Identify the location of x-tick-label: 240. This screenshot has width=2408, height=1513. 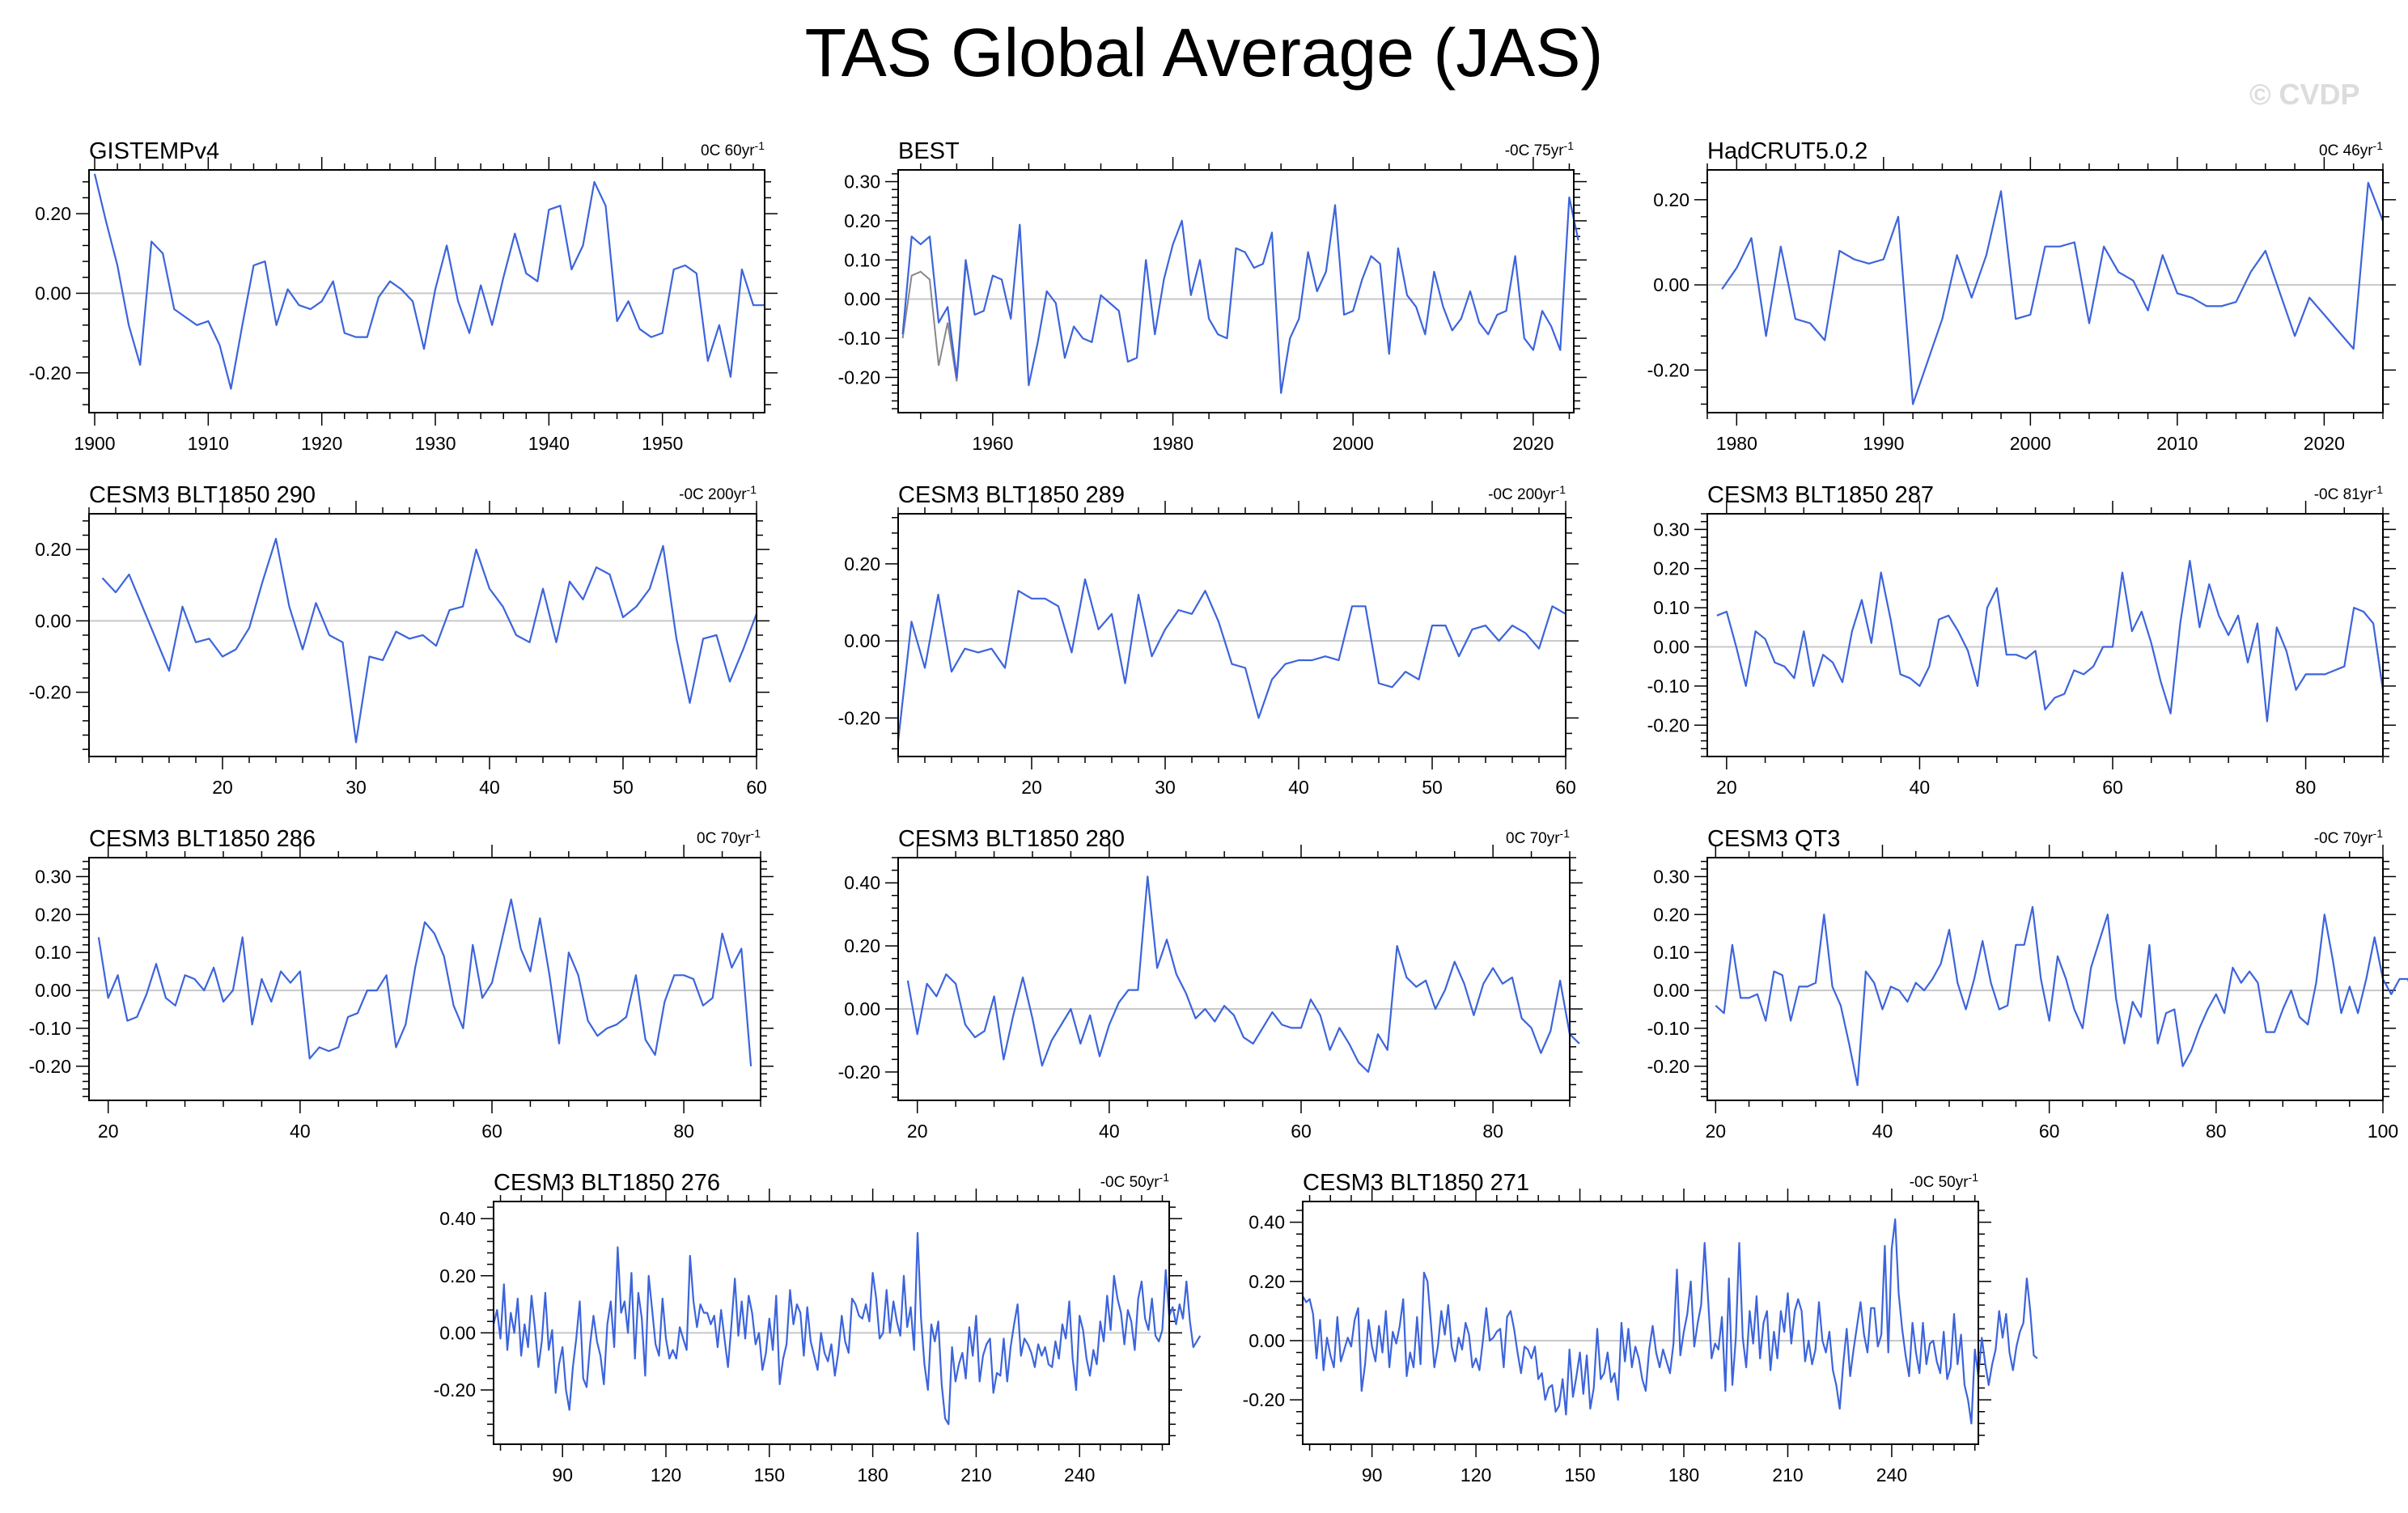
(1891, 1474).